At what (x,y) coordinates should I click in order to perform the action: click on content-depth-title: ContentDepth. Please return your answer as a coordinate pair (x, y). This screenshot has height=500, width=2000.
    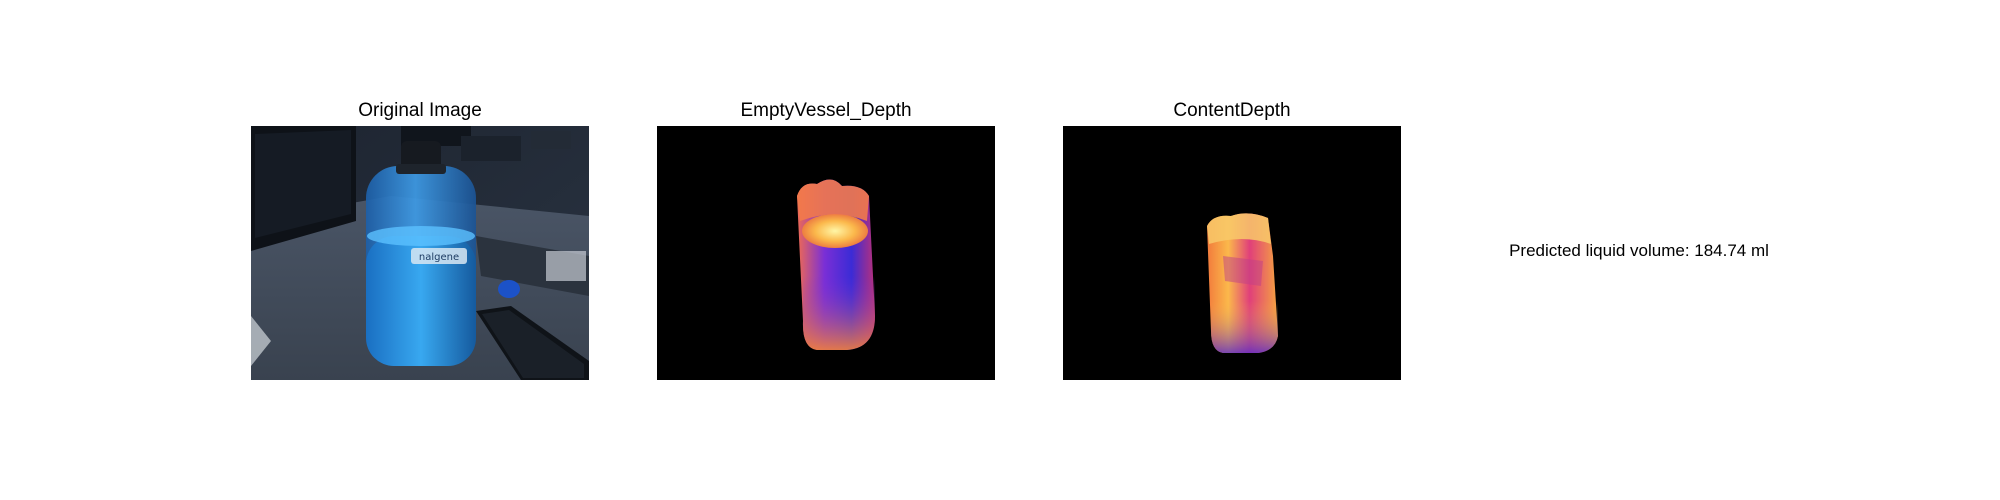
    Looking at the image, I should click on (1232, 110).